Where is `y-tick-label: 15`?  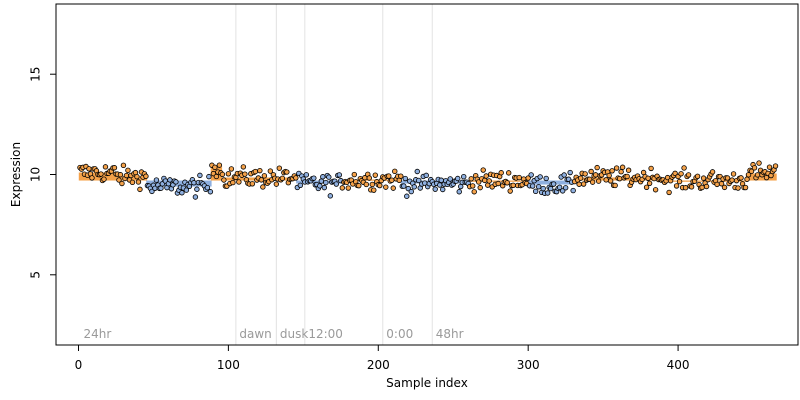
y-tick-label: 15 is located at coordinates (36, 74).